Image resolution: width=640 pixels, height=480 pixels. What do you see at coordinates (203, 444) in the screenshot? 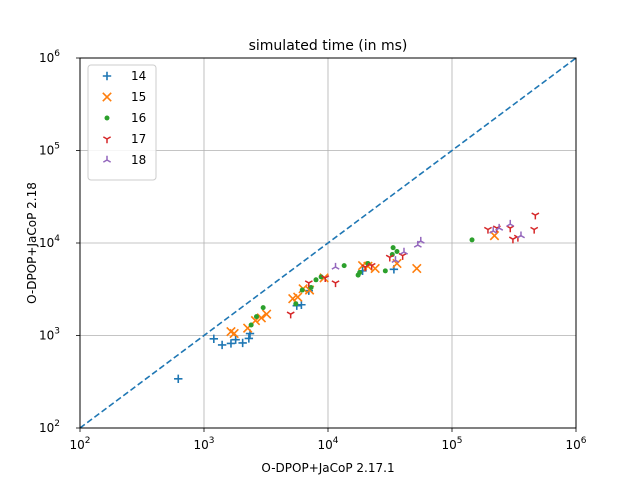
I see `x-tick-label: 10³` at bounding box center [203, 444].